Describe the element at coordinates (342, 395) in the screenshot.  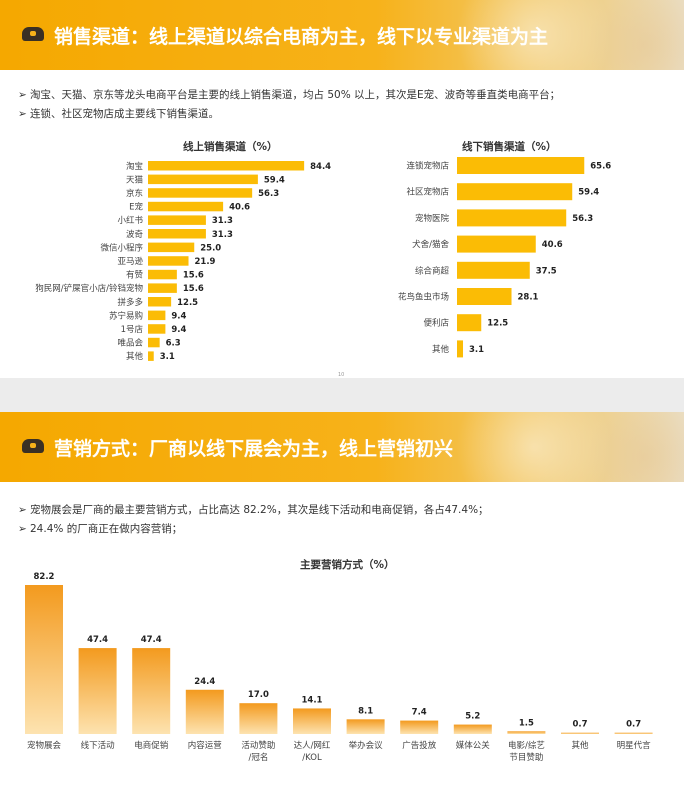
I see `slide-divider` at that location.